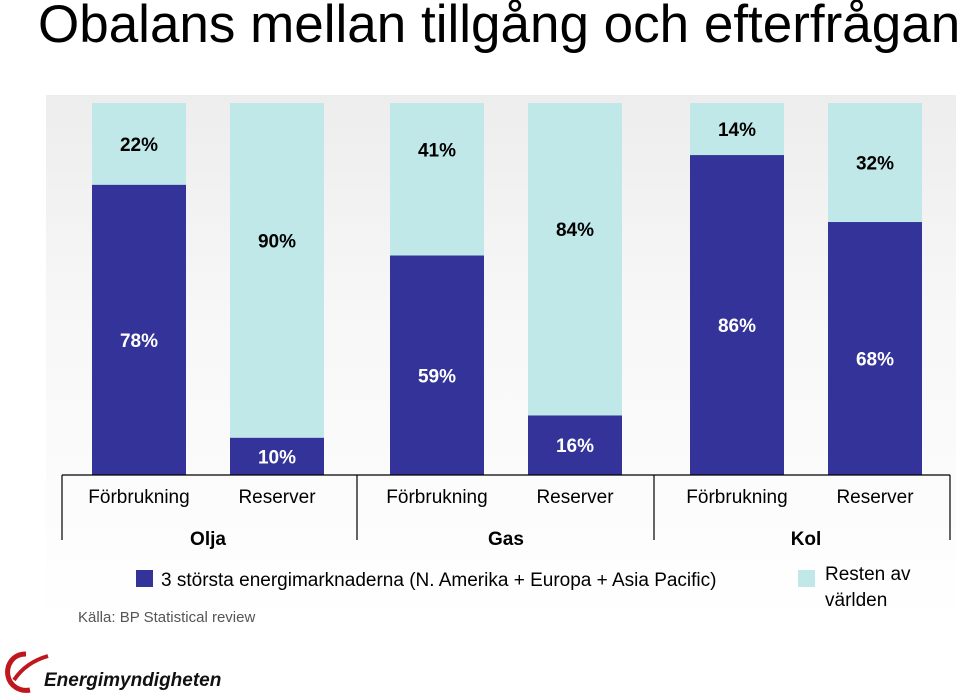 This screenshot has height=697, width=960. I want to click on bar-value-label: 32%, so click(875, 164).